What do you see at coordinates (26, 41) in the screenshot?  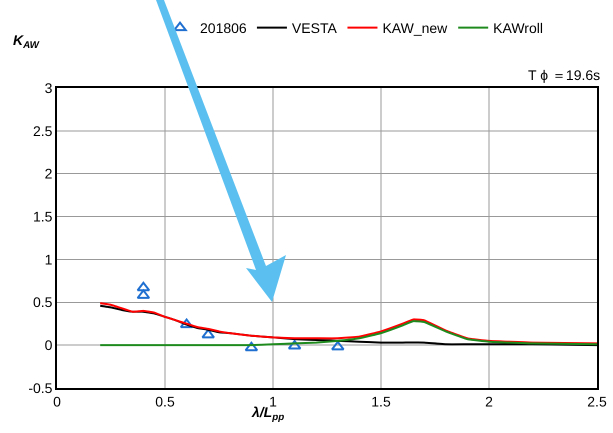 I see `y-axis-title: K$_{AW}$` at bounding box center [26, 41].